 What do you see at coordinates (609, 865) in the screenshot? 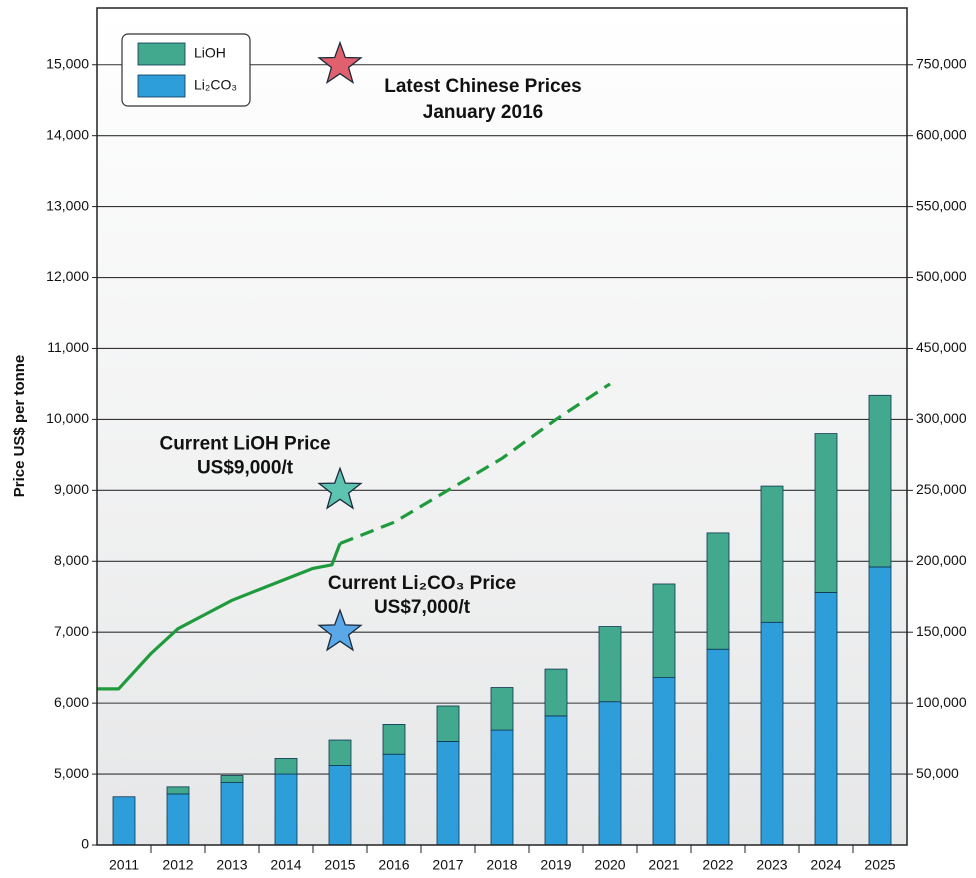
I see `x-tick-label: 2020` at bounding box center [609, 865].